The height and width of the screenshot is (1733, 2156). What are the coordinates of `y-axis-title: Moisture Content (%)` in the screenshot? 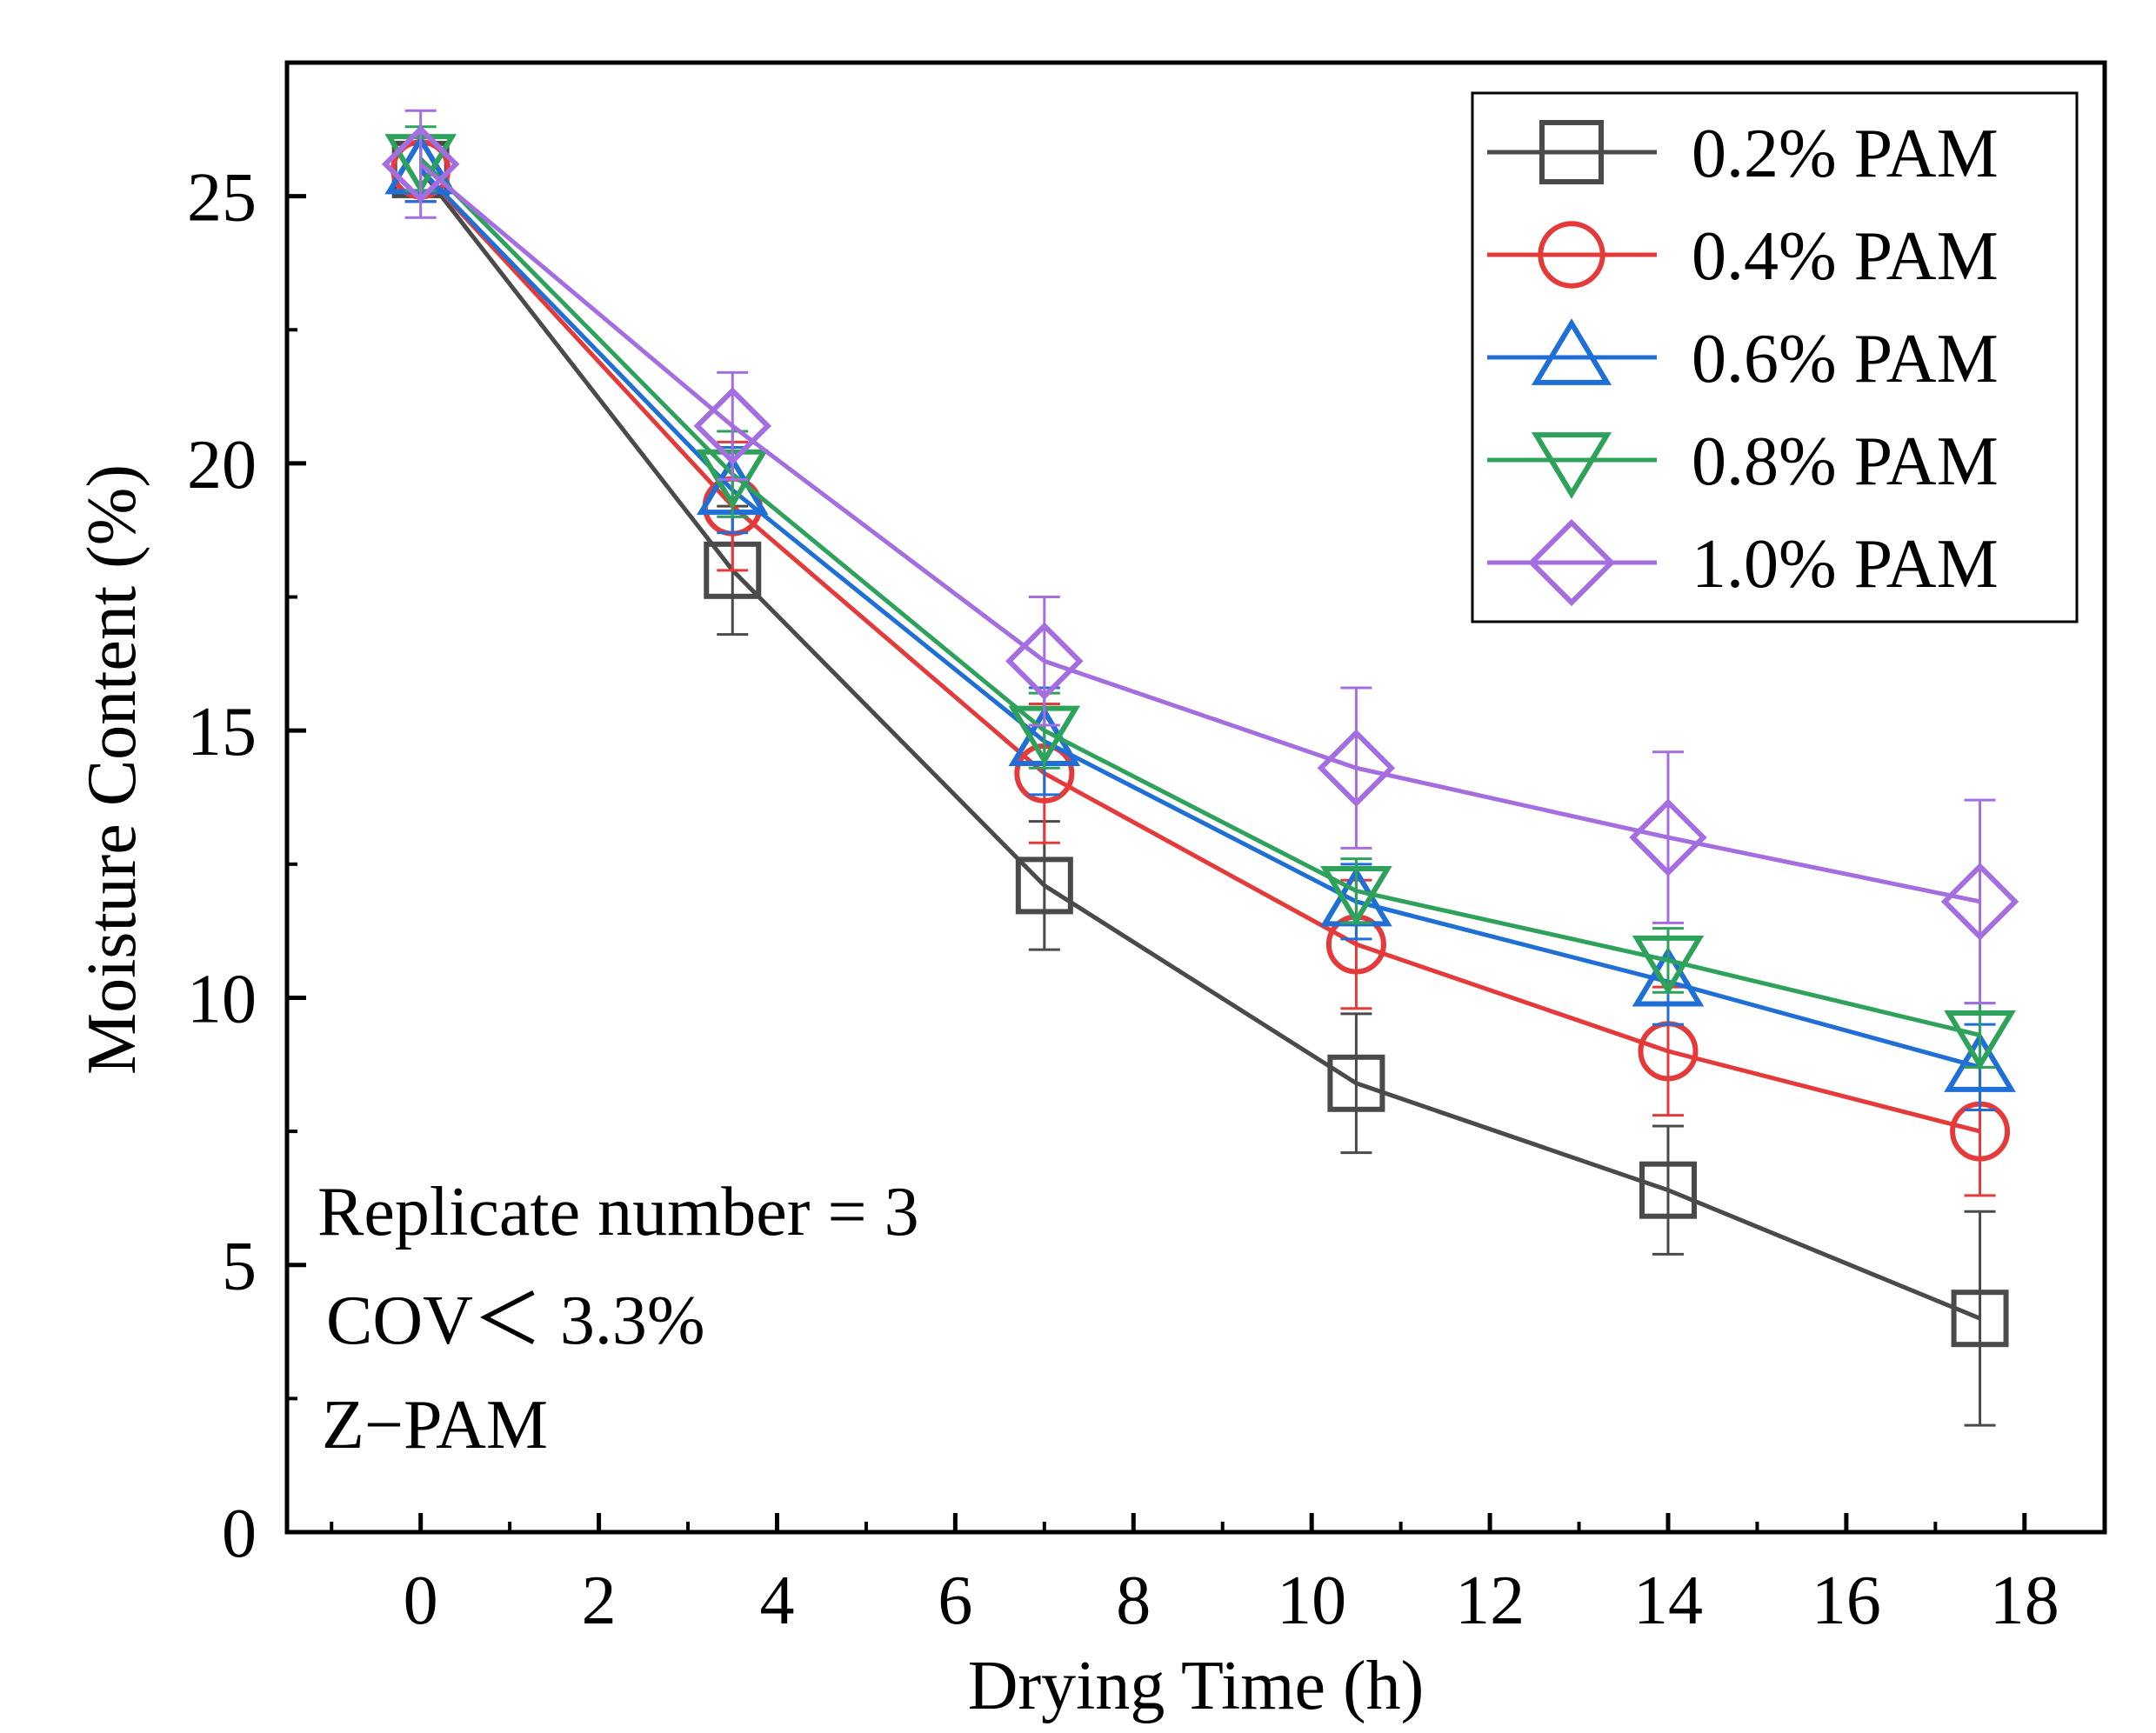 It's located at (112, 769).